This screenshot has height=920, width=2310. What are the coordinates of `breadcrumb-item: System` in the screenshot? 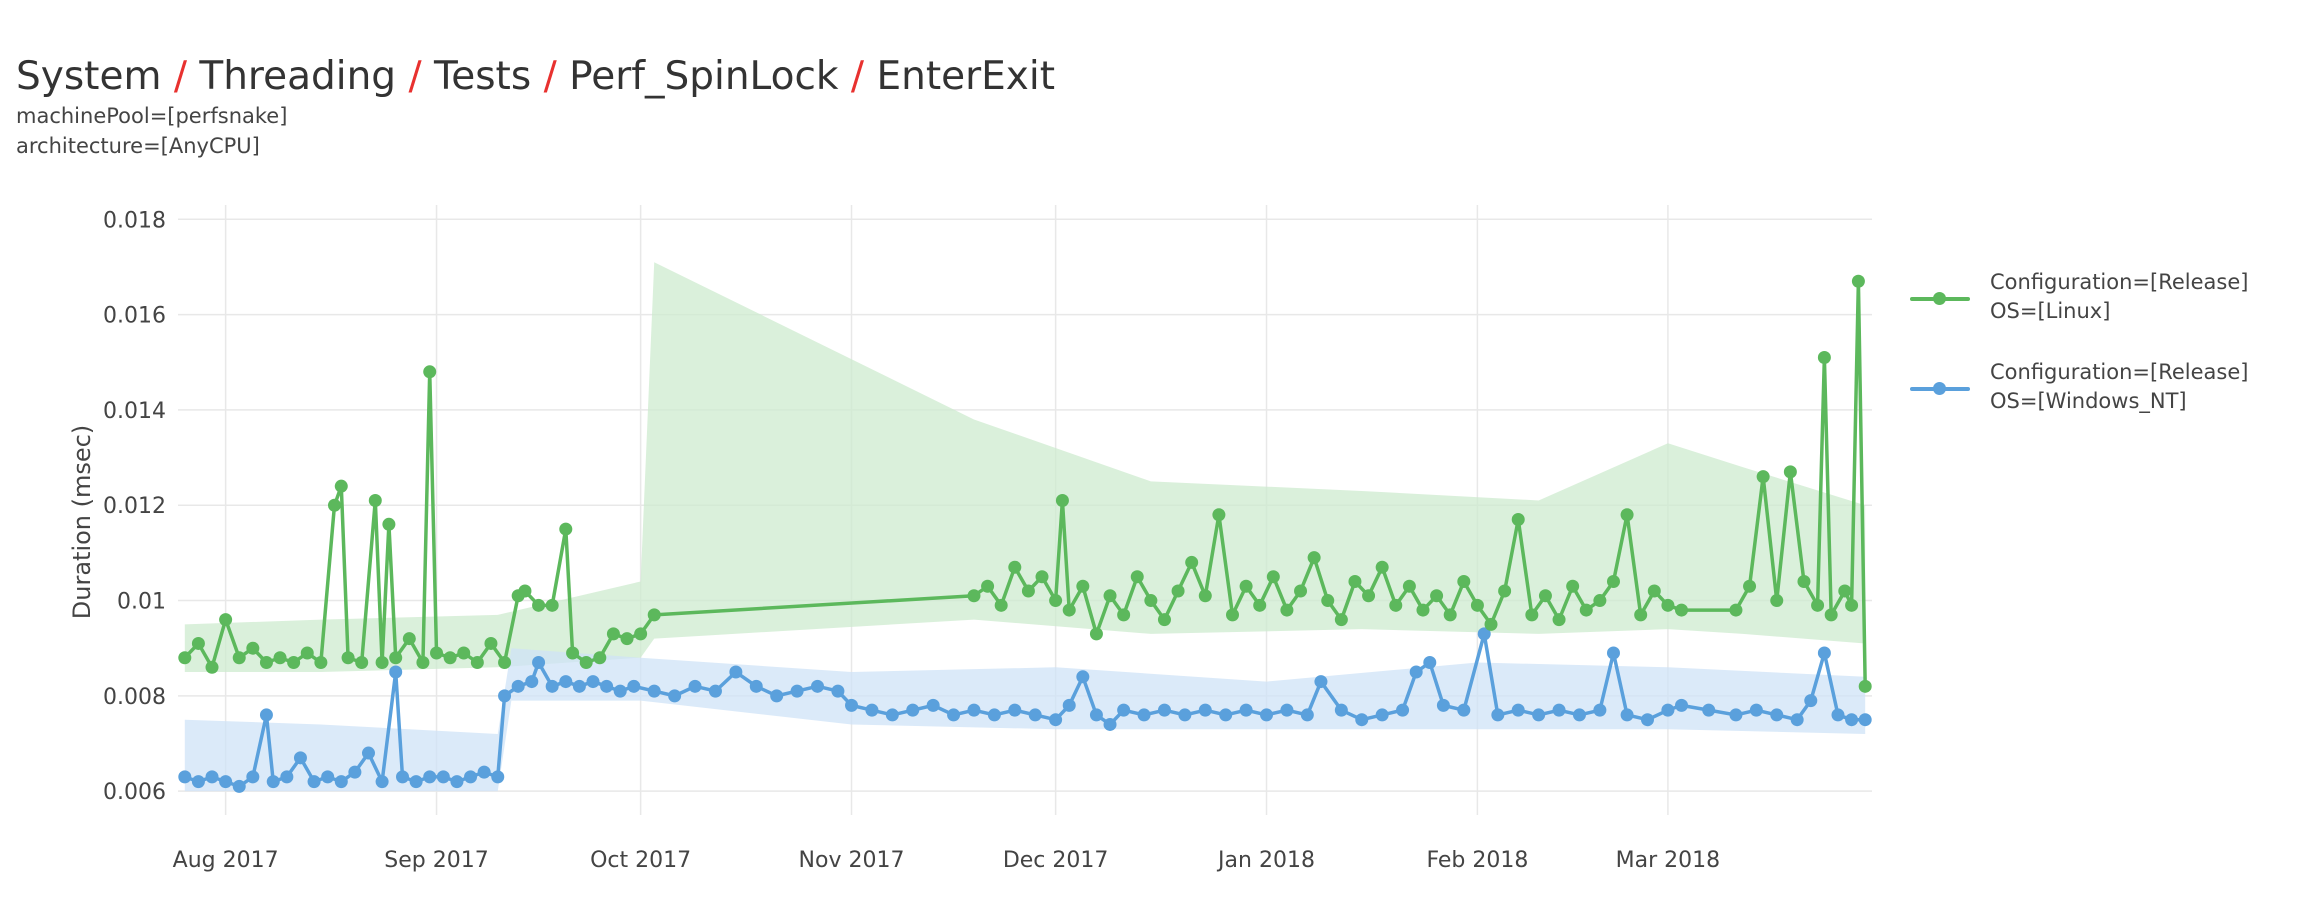 It's located at (89, 76).